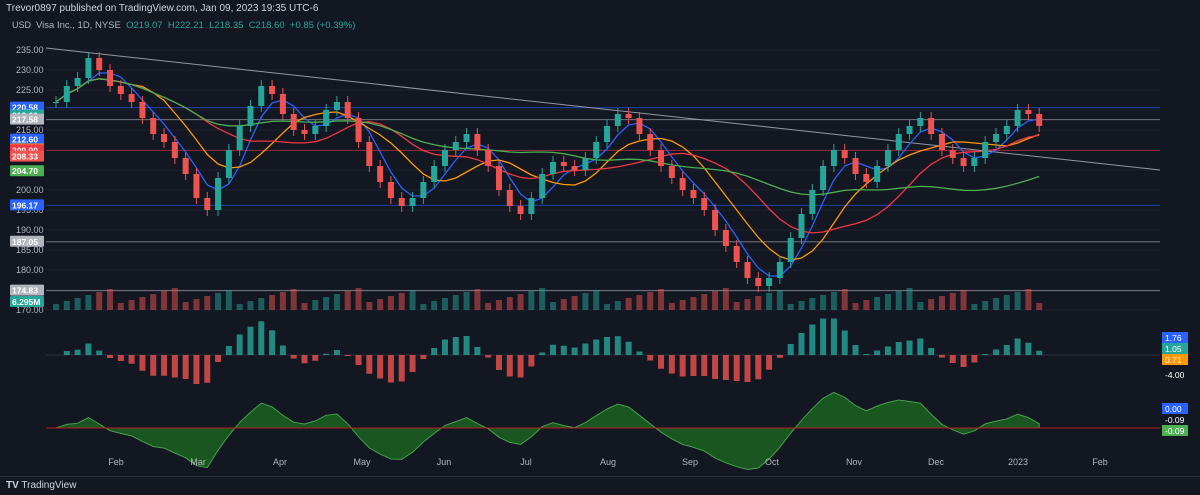 The height and width of the screenshot is (495, 1200). I want to click on x-tick-label: Aug, so click(608, 462).